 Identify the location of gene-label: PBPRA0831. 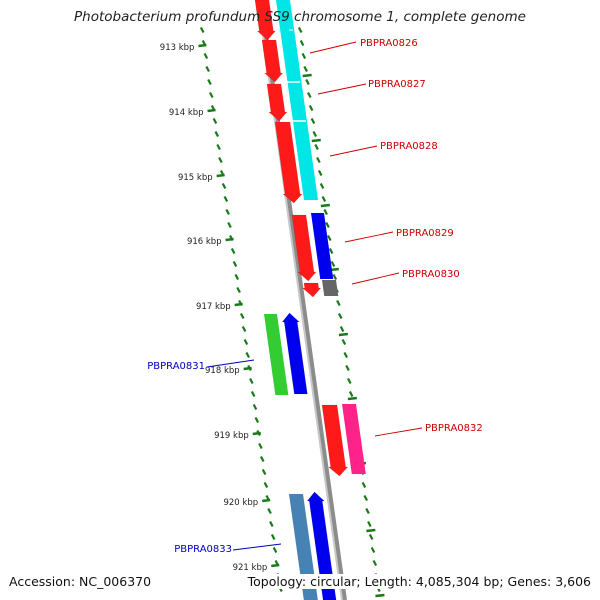
(176, 366).